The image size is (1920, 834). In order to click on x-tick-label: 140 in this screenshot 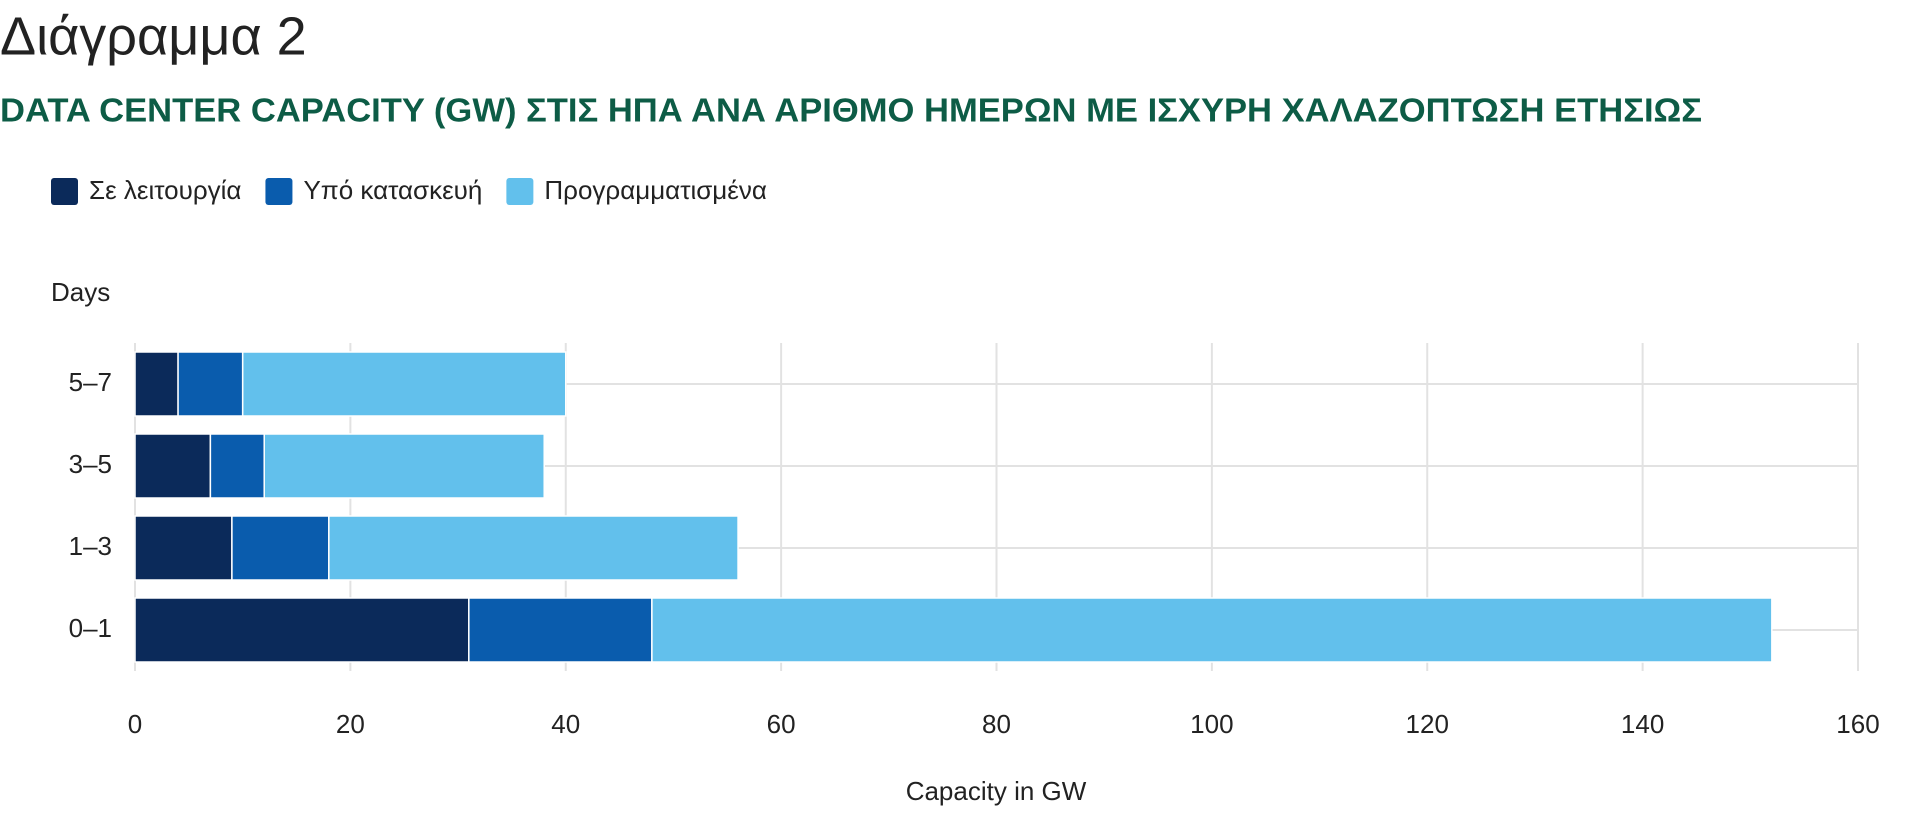, I will do `click(1642, 724)`.